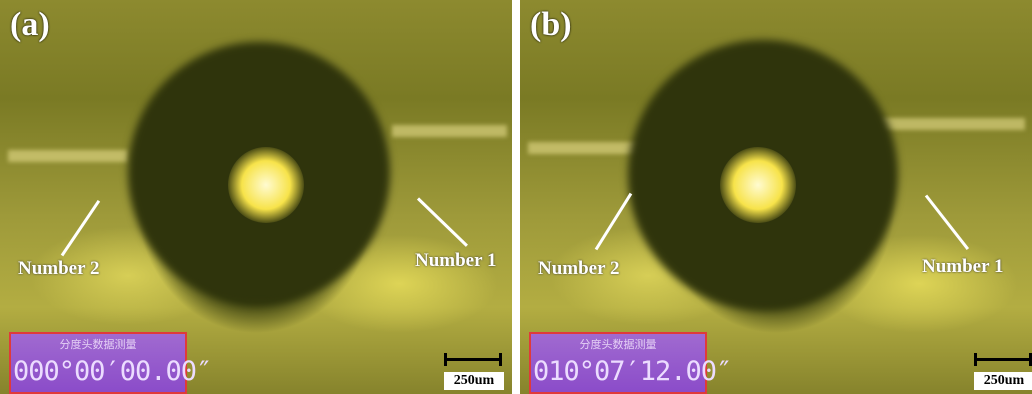  I want to click on readout-value: 010°07′12.00″, so click(632, 371).